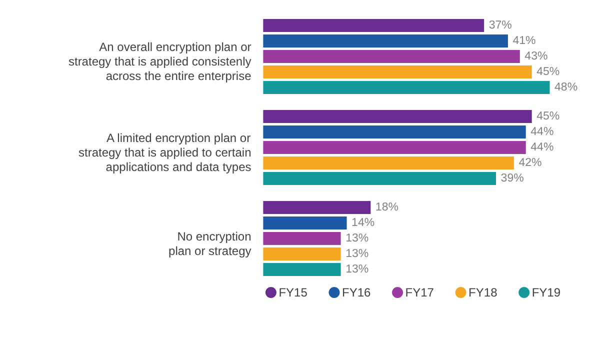 This screenshot has height=347, width=600. Describe the element at coordinates (524, 41) in the screenshot. I see `data-label: 41%` at that location.